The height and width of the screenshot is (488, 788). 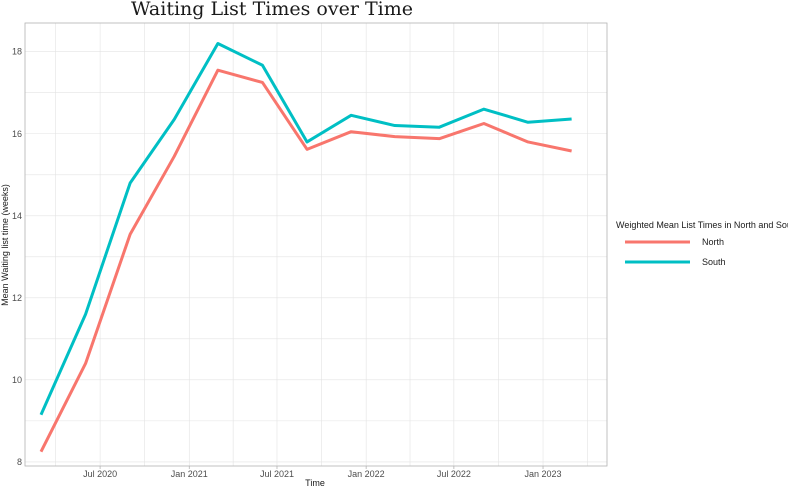 I want to click on y-axis-ticks: 8 10 12 14 16 18, so click(x=17, y=257).